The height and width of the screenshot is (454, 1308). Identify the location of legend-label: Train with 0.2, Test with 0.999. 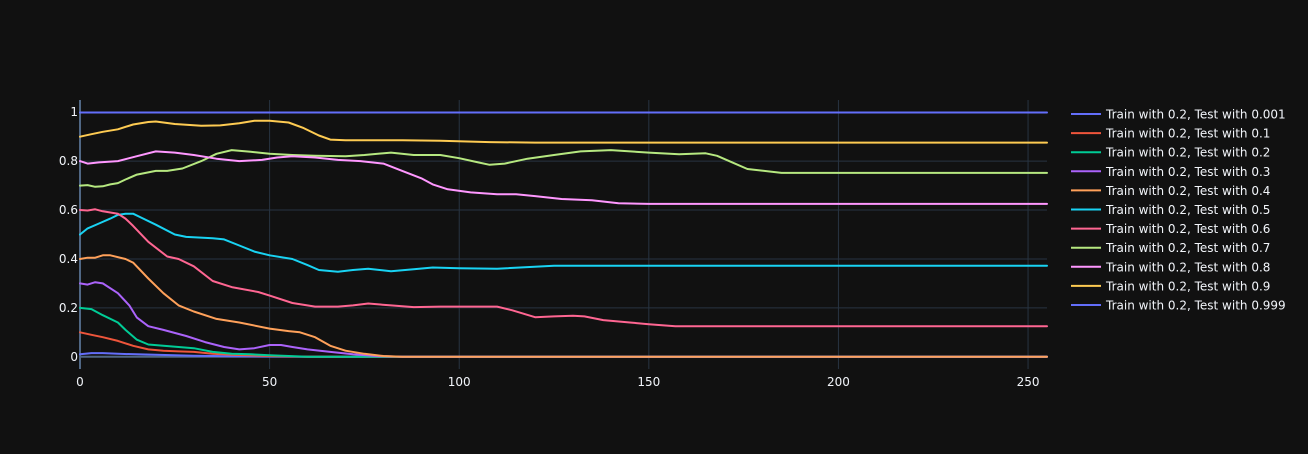
(1195, 306).